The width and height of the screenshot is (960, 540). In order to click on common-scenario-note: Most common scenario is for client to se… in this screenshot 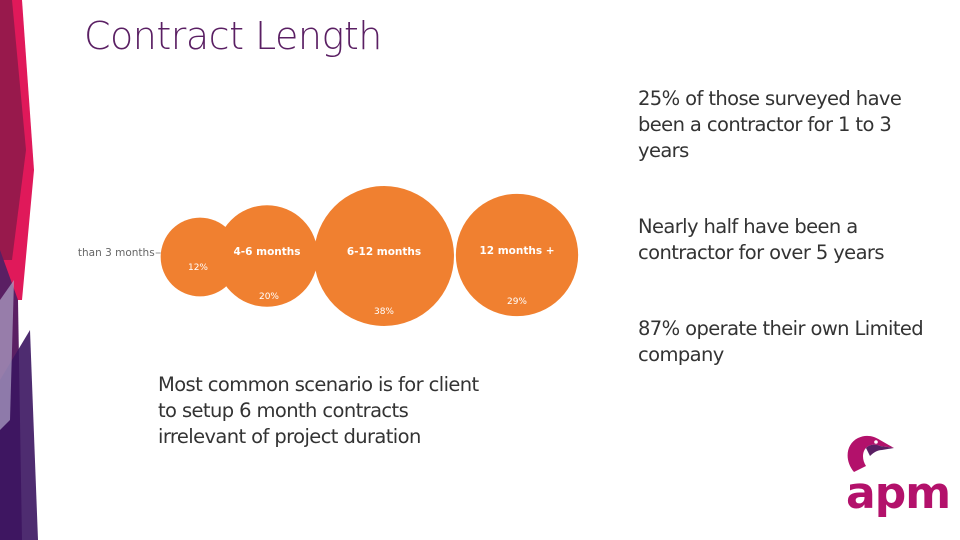, I will do `click(318, 410)`.